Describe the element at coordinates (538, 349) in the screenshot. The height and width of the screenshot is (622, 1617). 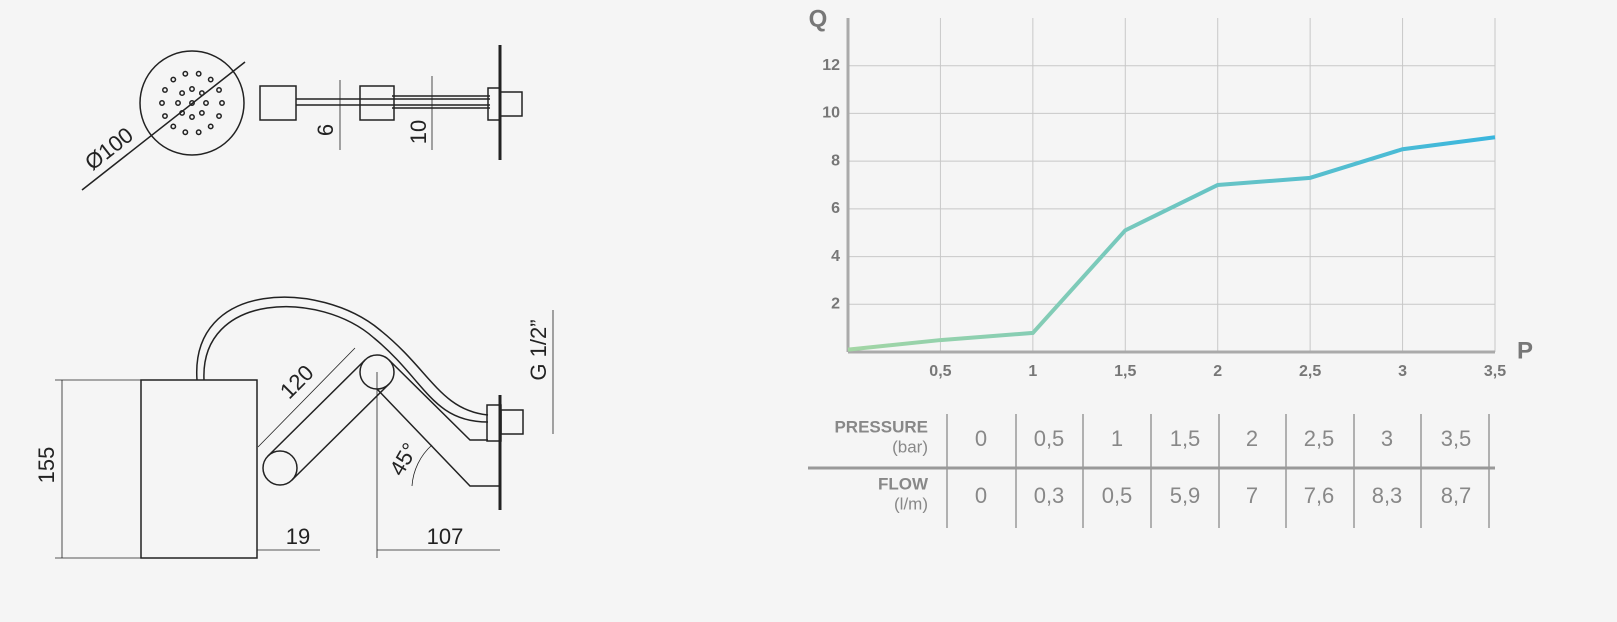
I see `dim-label: G 1/2”` at that location.